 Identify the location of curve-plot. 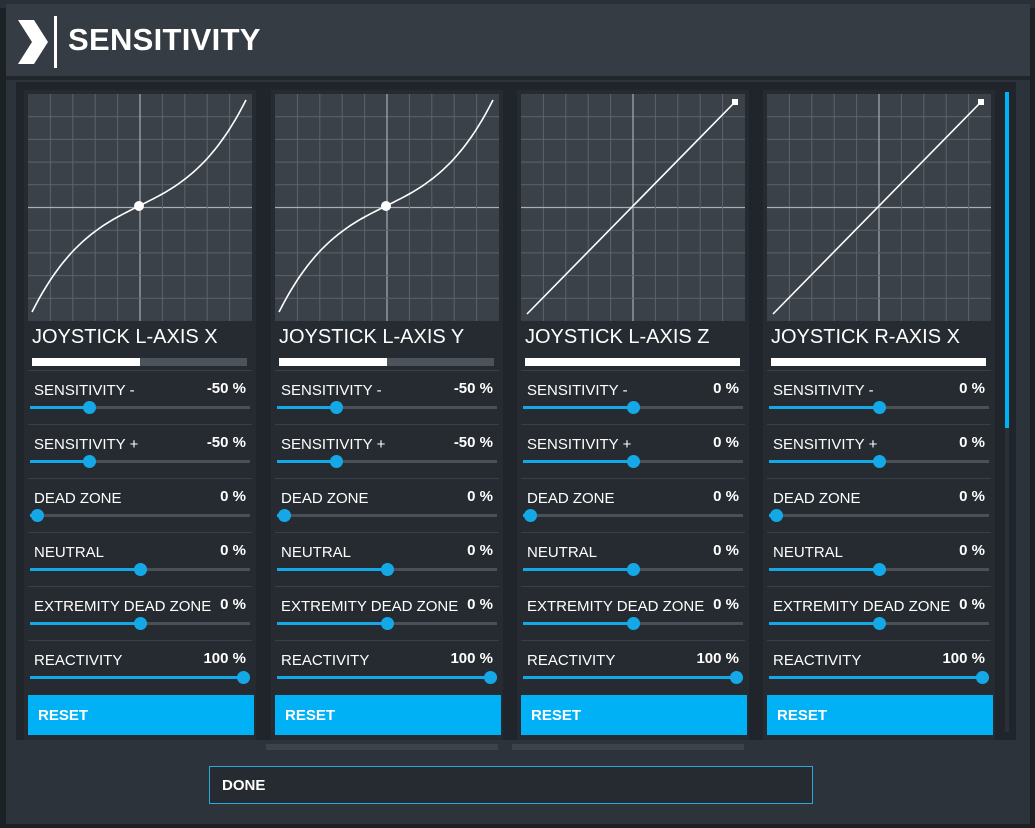
(879, 207).